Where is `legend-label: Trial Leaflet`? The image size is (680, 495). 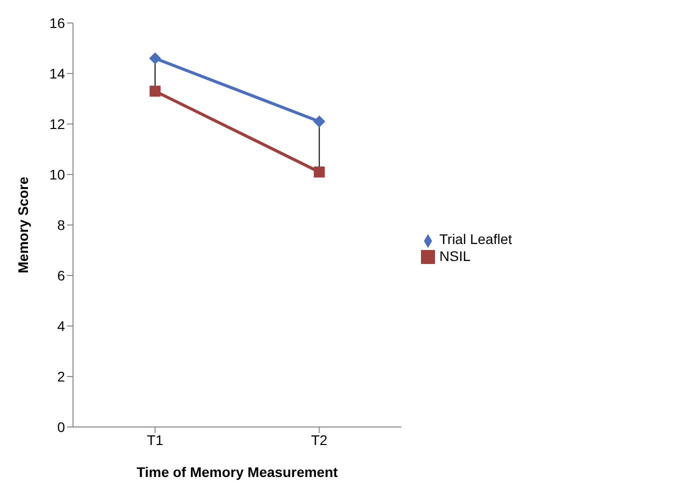 legend-label: Trial Leaflet is located at coordinates (475, 239).